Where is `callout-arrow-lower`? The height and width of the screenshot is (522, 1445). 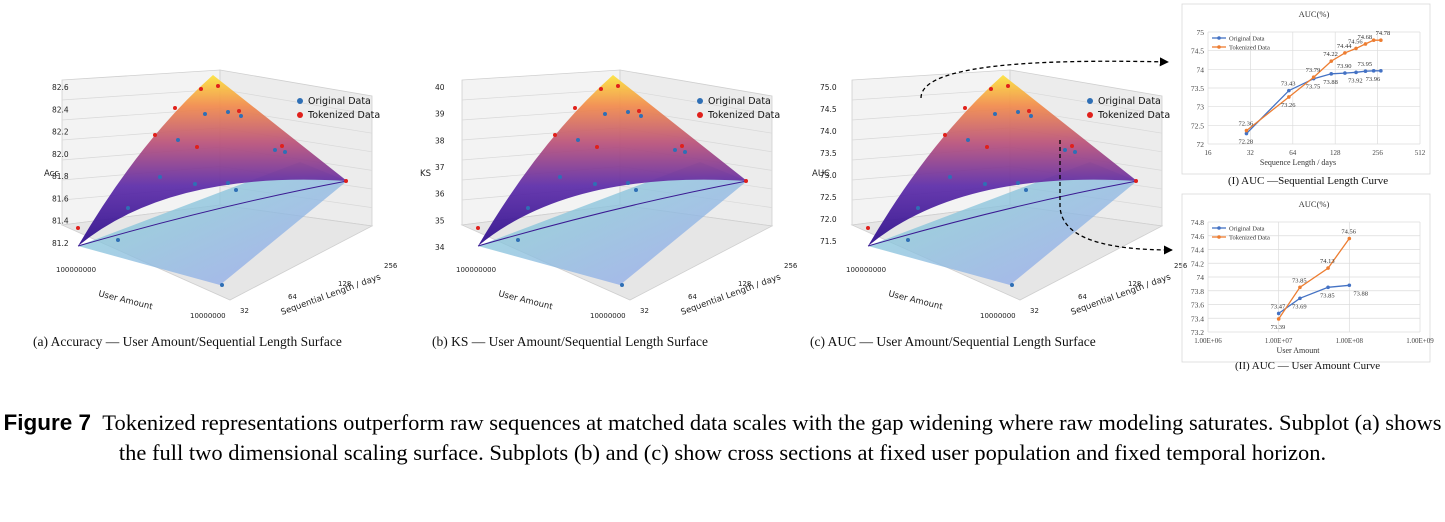 callout-arrow-lower is located at coordinates (1116, 197).